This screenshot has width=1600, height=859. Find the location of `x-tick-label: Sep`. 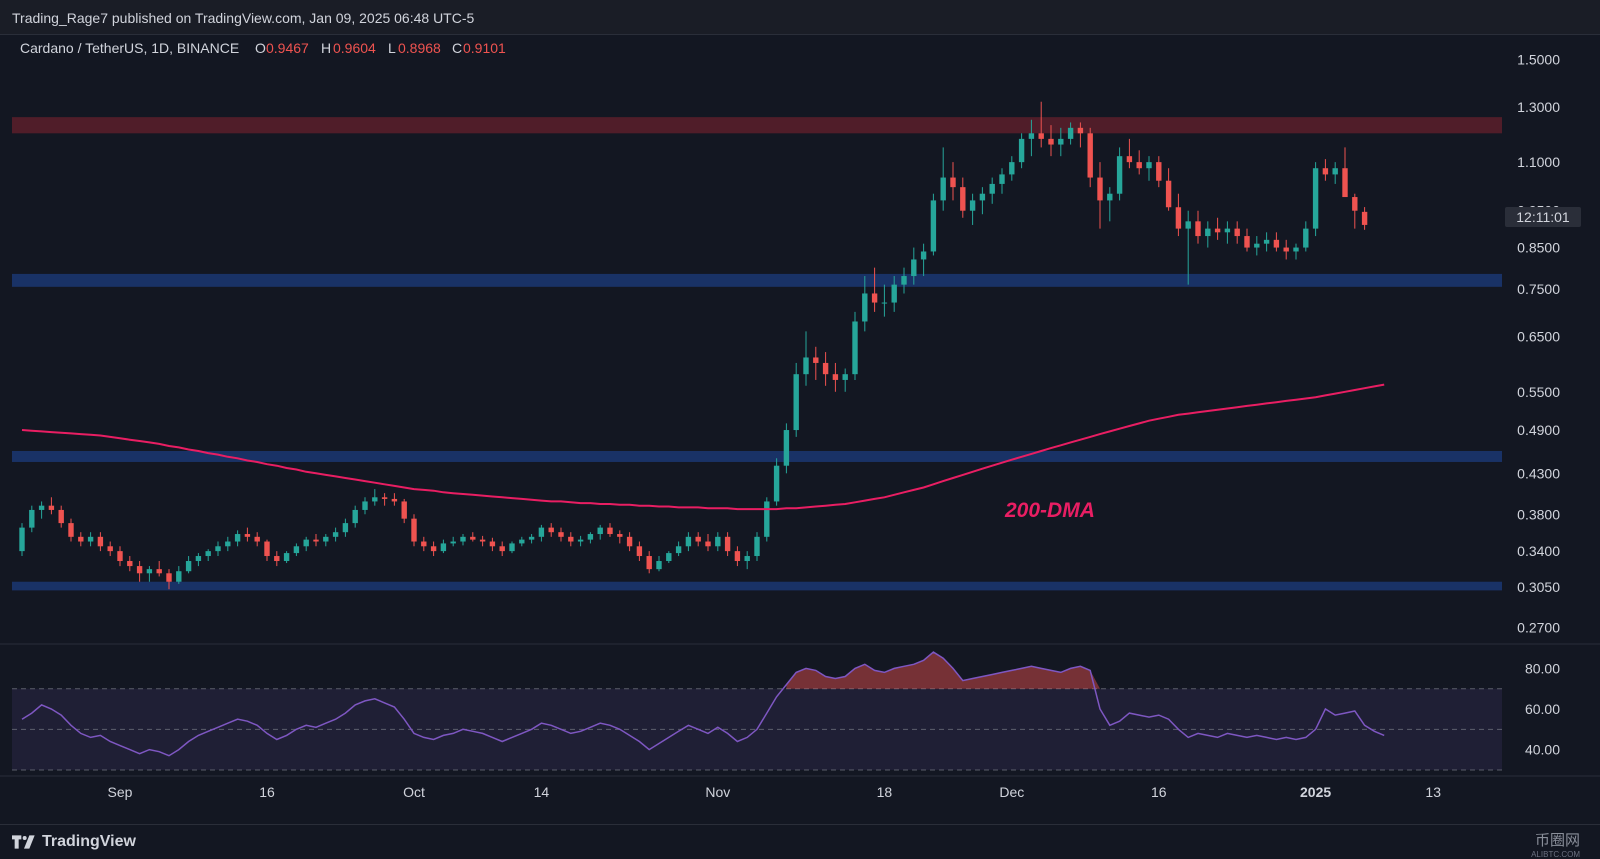

x-tick-label: Sep is located at coordinates (120, 792).